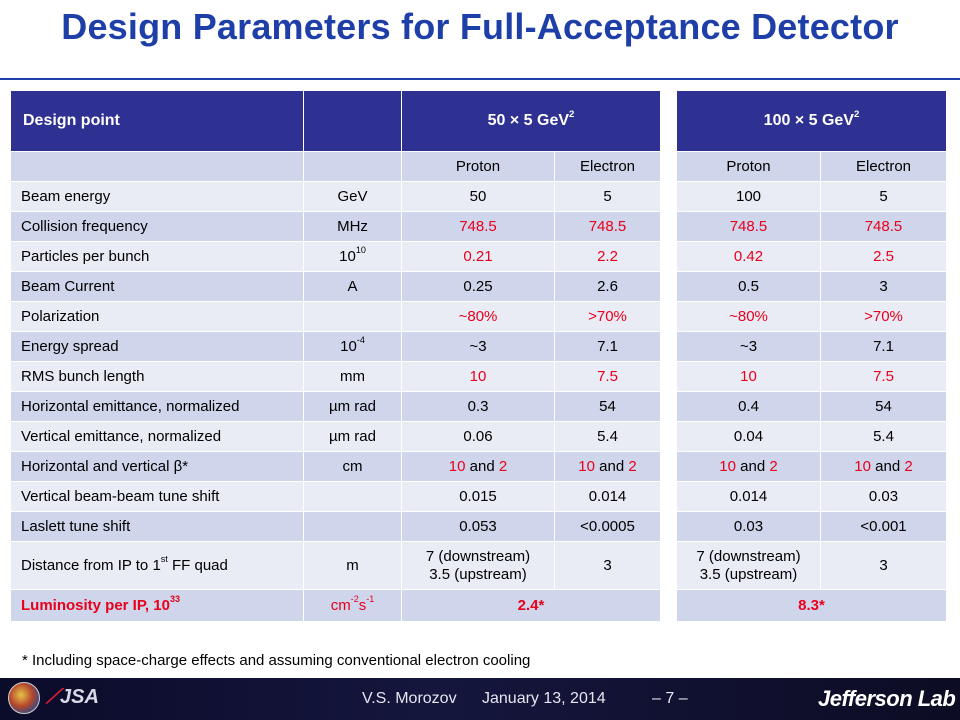 This screenshot has height=720, width=960. I want to click on table-row: Beam Current A 0.25 2.6, so click(335, 286).